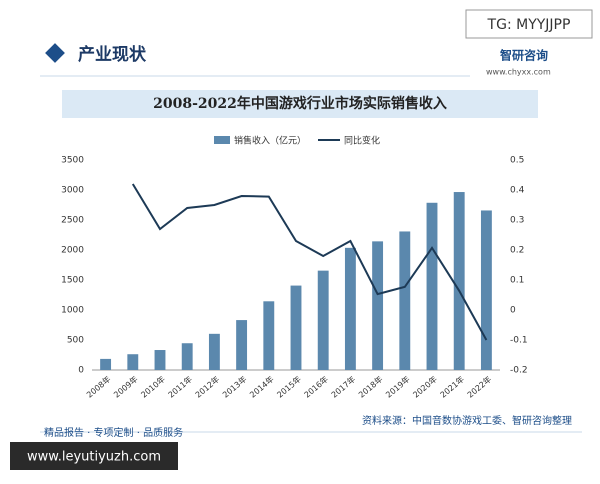  Describe the element at coordinates (316, 387) in the screenshot. I see `x-tick-label: 2016年` at that location.